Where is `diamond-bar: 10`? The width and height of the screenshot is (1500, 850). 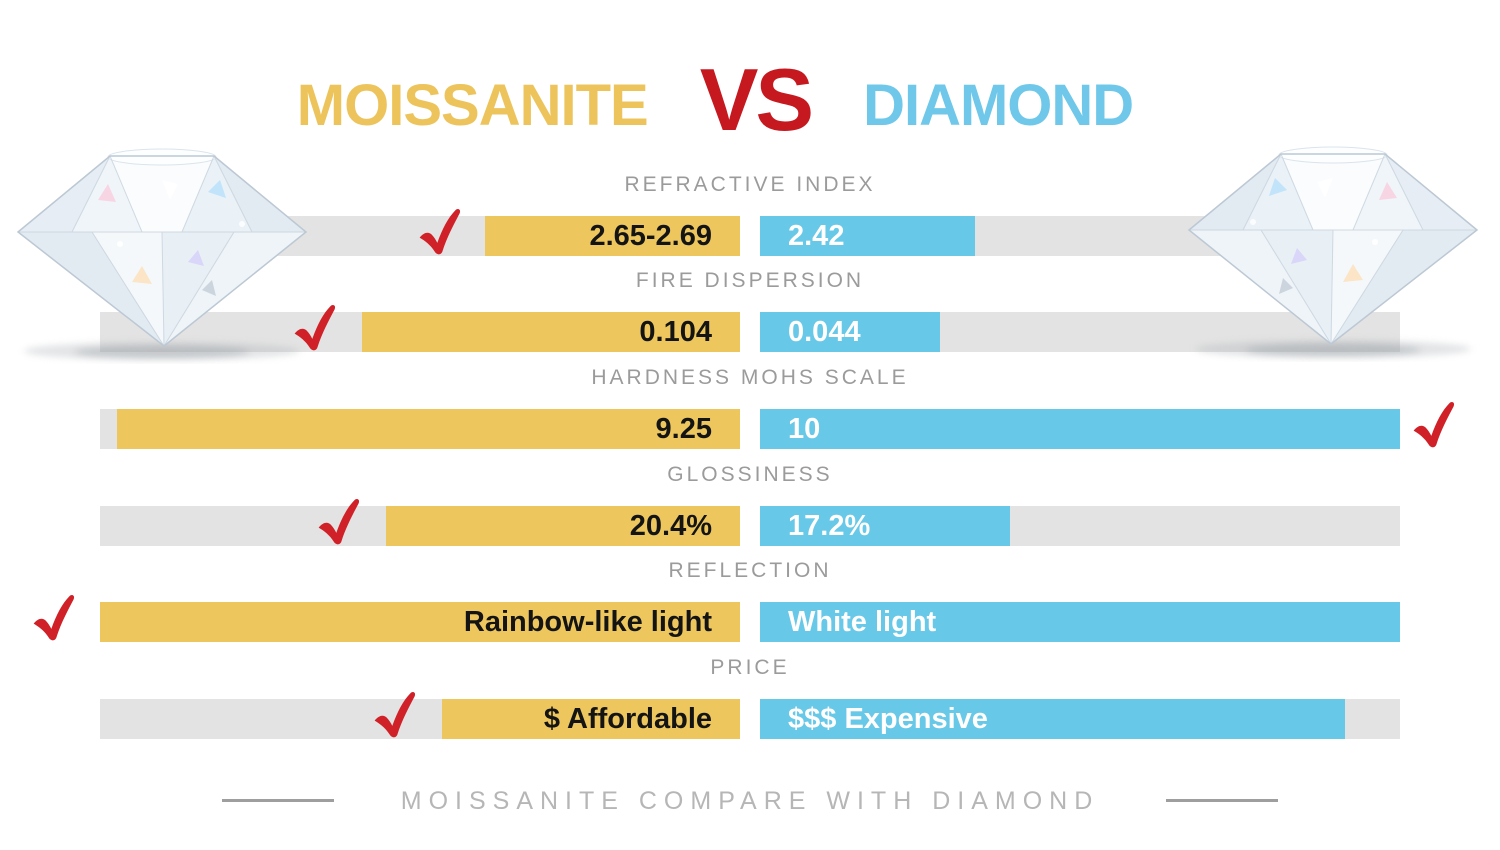 diamond-bar: 10 is located at coordinates (1080, 429).